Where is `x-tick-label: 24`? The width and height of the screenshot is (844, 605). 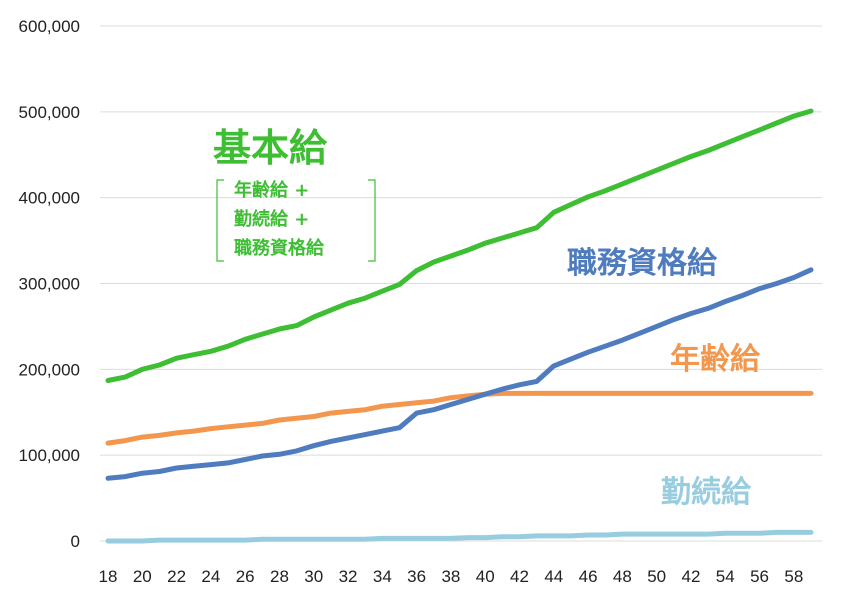 x-tick-label: 24 is located at coordinates (210, 576).